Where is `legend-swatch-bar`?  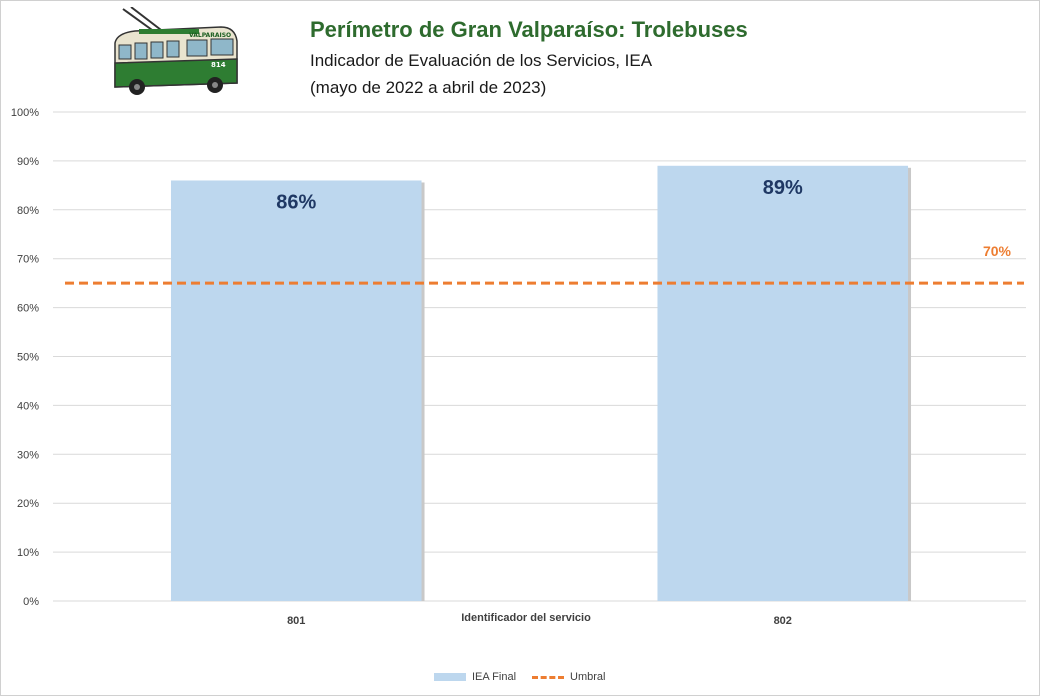 legend-swatch-bar is located at coordinates (450, 677).